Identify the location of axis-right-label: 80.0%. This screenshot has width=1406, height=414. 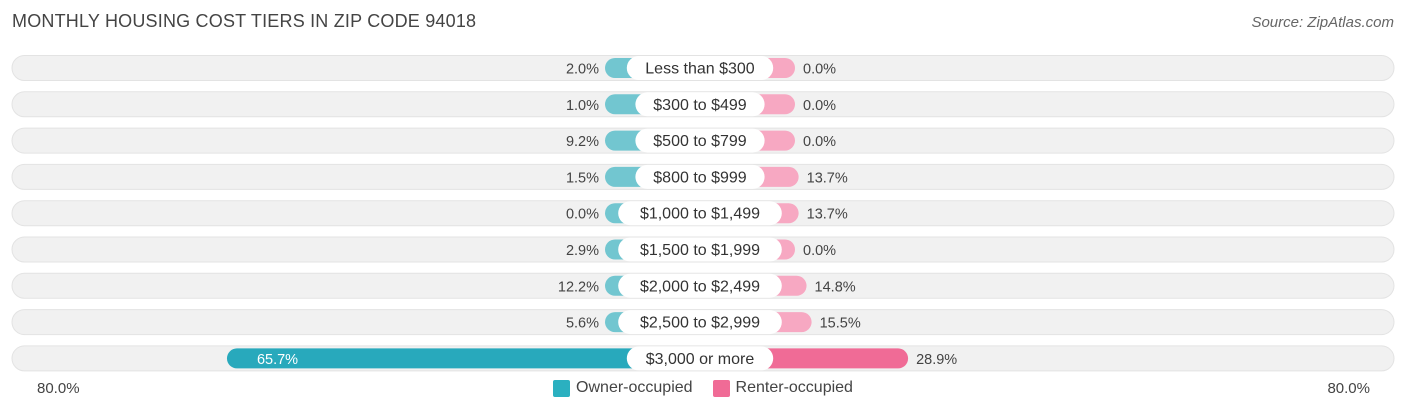
(1348, 388).